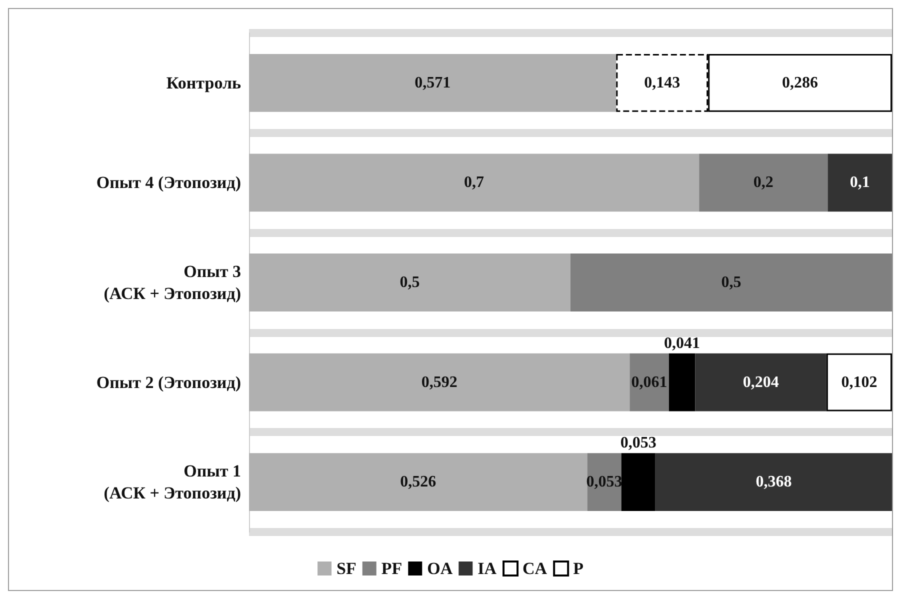  Describe the element at coordinates (172, 282) in the screenshot. I see `y-tick-label: Опыт 3 (АСК + Этопозид)` at that location.